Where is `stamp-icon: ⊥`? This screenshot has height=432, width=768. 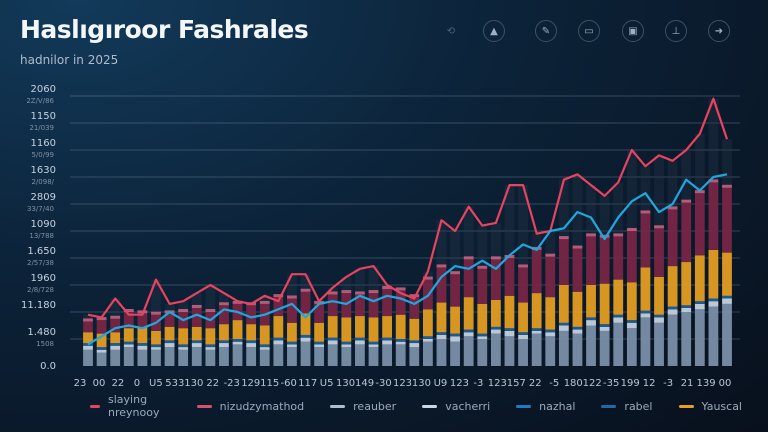 stamp-icon: ⊥ is located at coordinates (676, 31).